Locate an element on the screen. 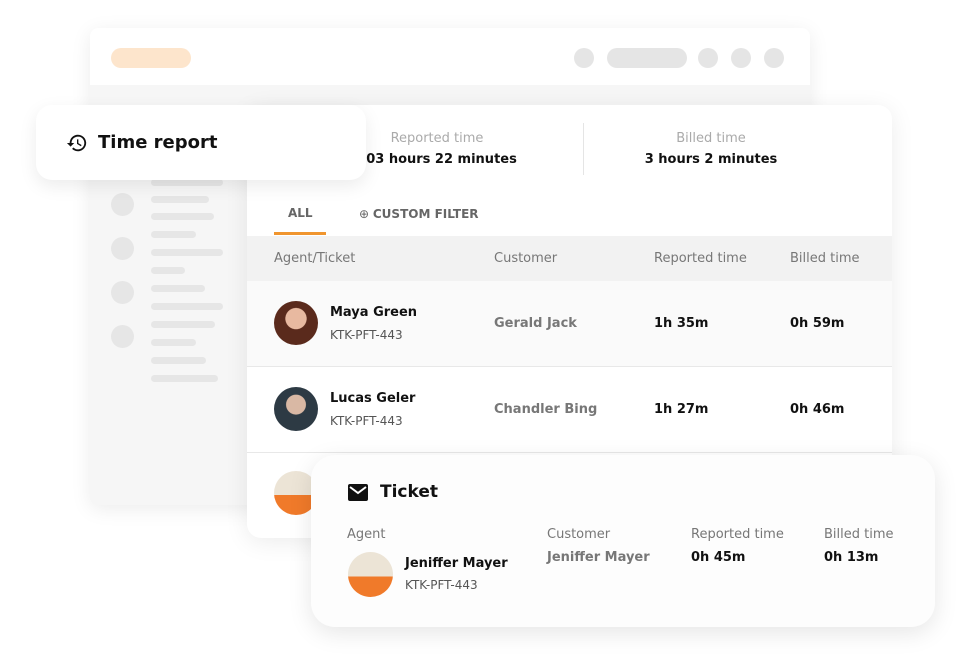  label-customer: Customer is located at coordinates (579, 534).